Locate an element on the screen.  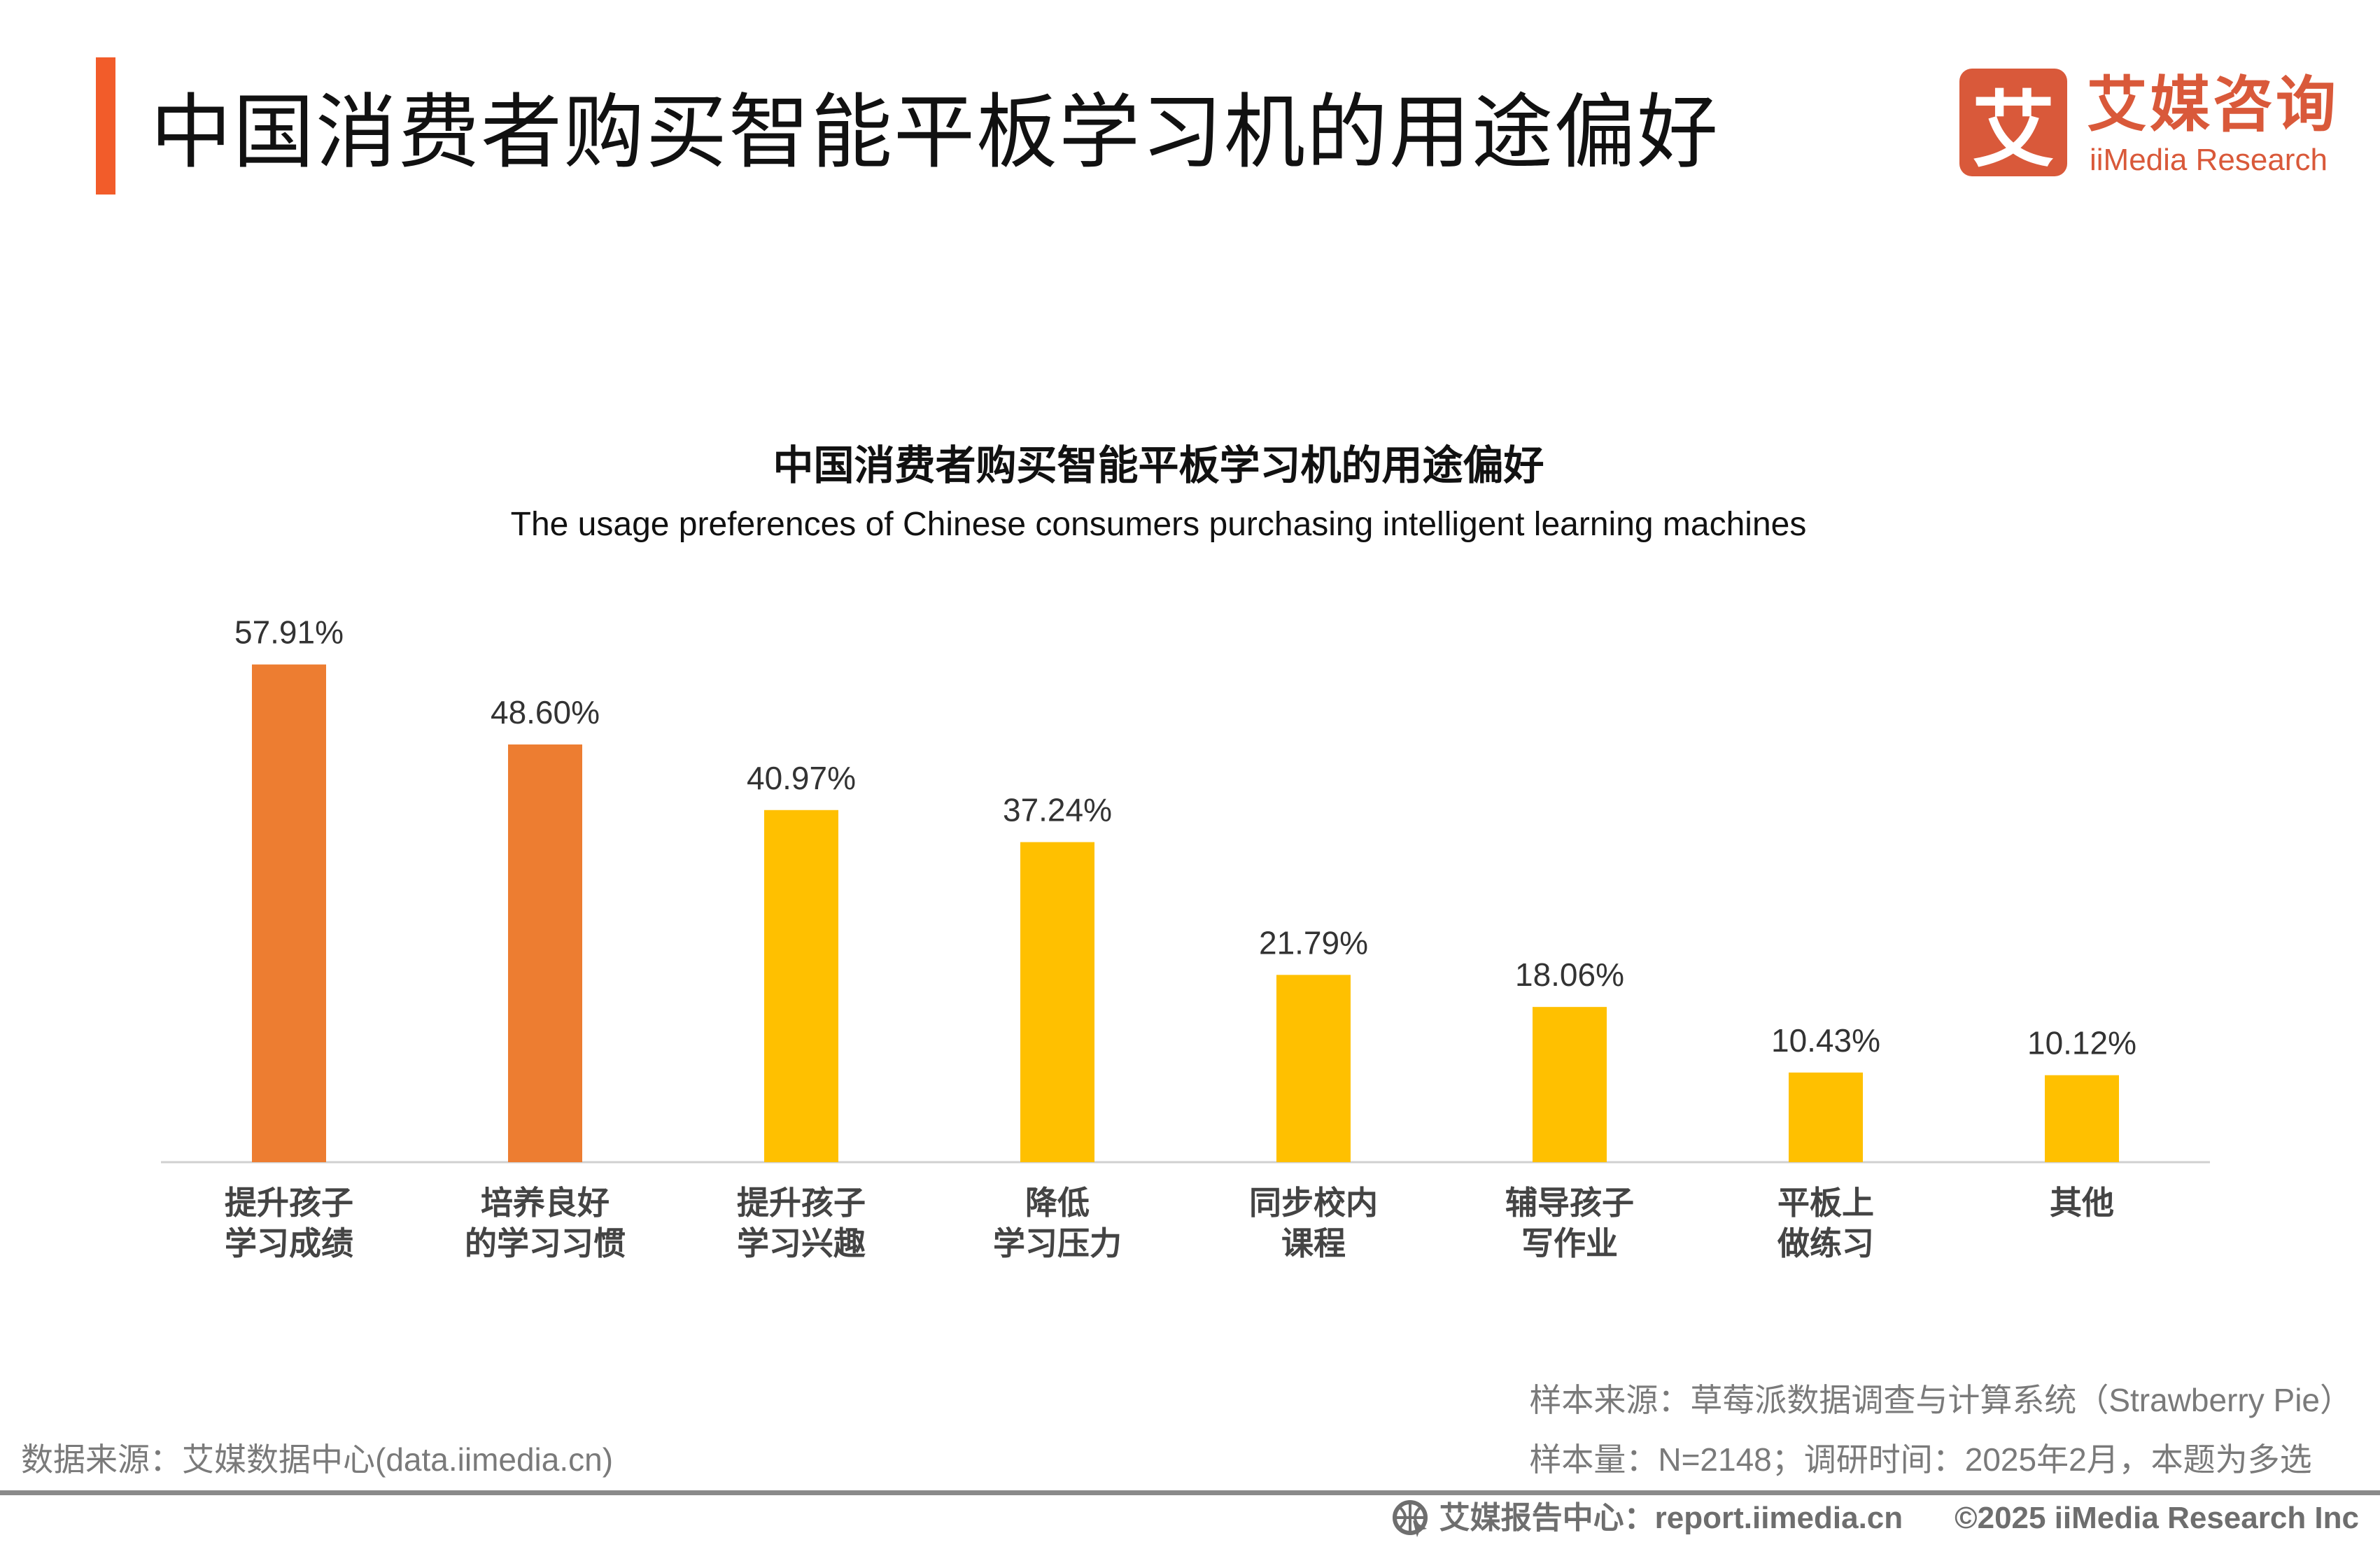
bar-value-label: 21.79% is located at coordinates (1313, 942).